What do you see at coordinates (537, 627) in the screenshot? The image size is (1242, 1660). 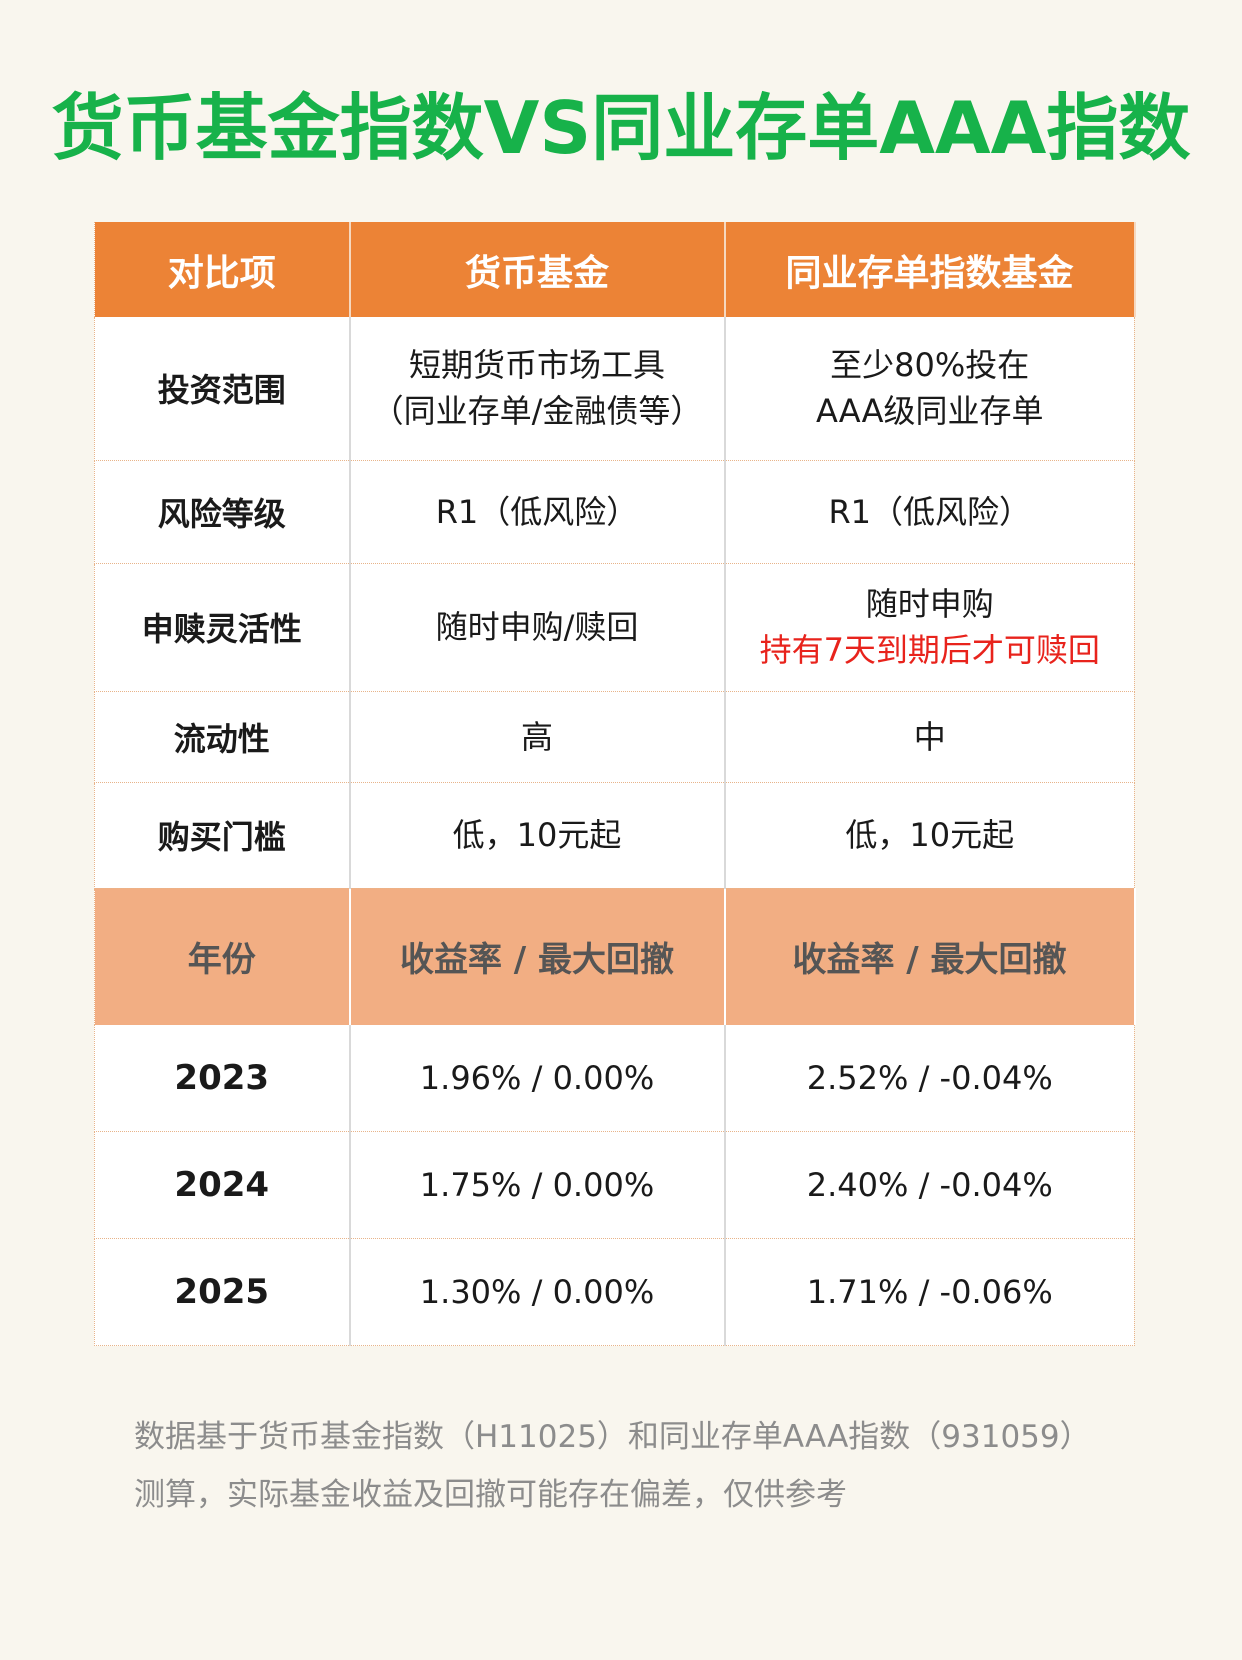 I see `money-fund-cell: 随时申购/赎回` at bounding box center [537, 627].